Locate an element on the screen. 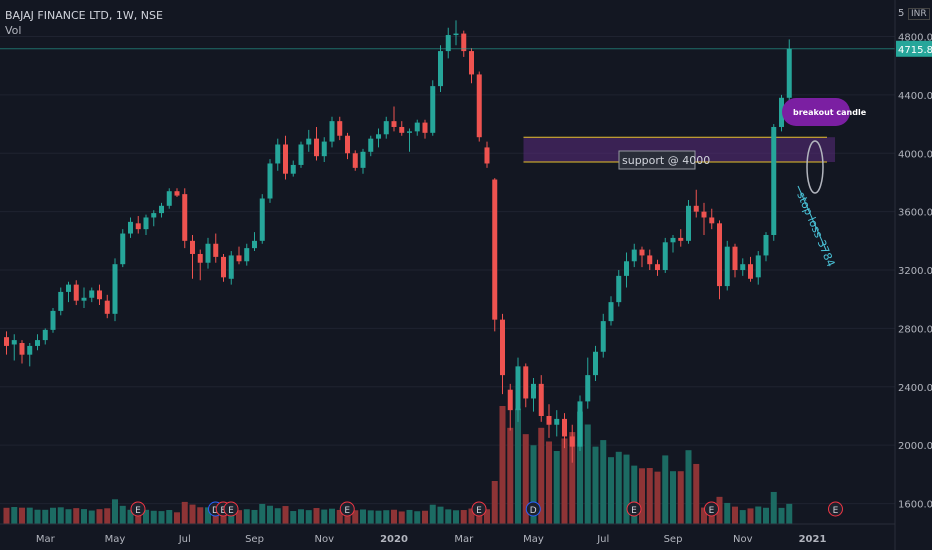 The image size is (932, 550). price-tick-label: 4000.00 is located at coordinates (915, 154).